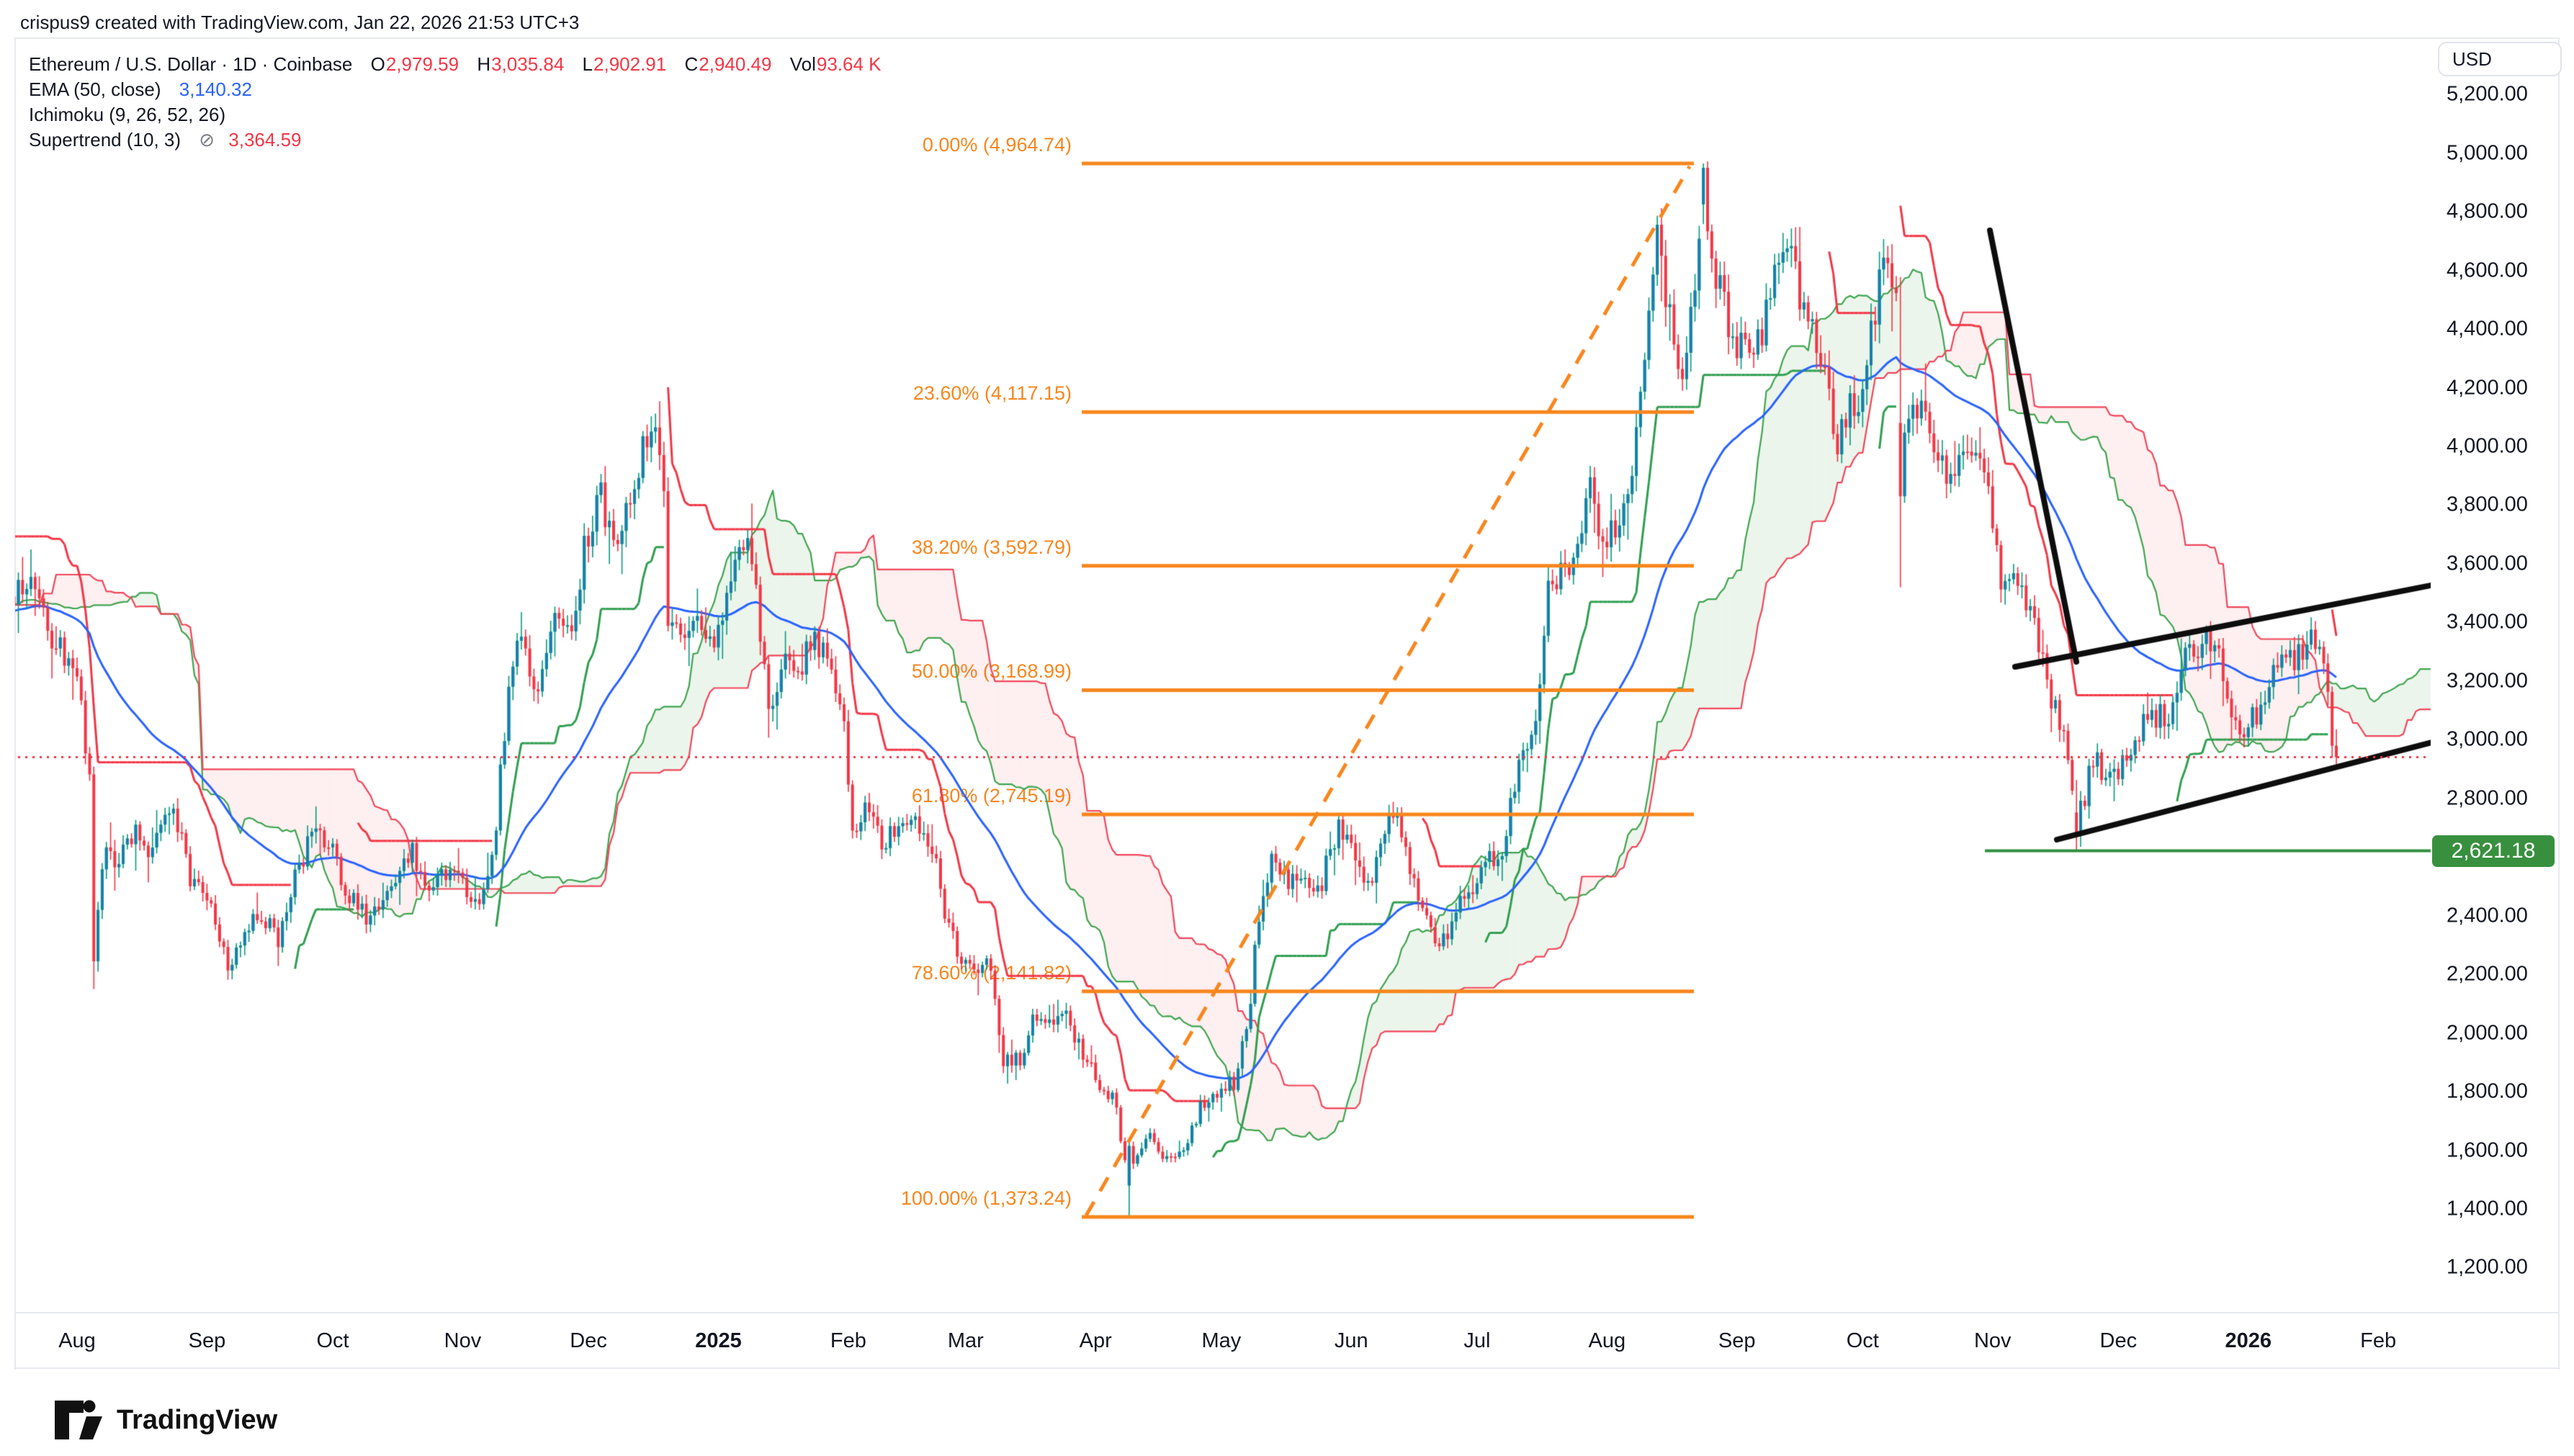 The height and width of the screenshot is (1456, 2574). I want to click on low-label: L, so click(587, 64).